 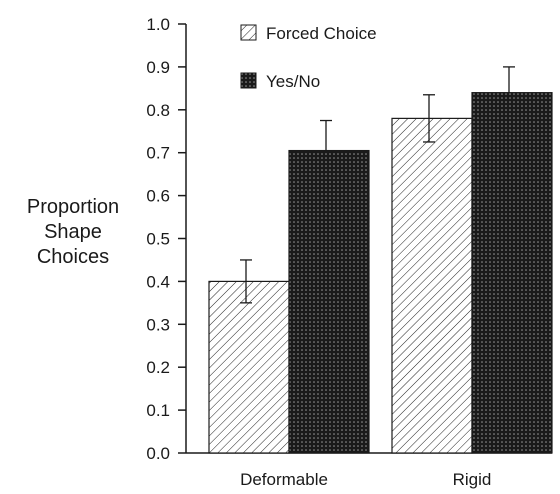 What do you see at coordinates (429, 118) in the screenshot?
I see `error-bar-rigid-forced-choice` at bounding box center [429, 118].